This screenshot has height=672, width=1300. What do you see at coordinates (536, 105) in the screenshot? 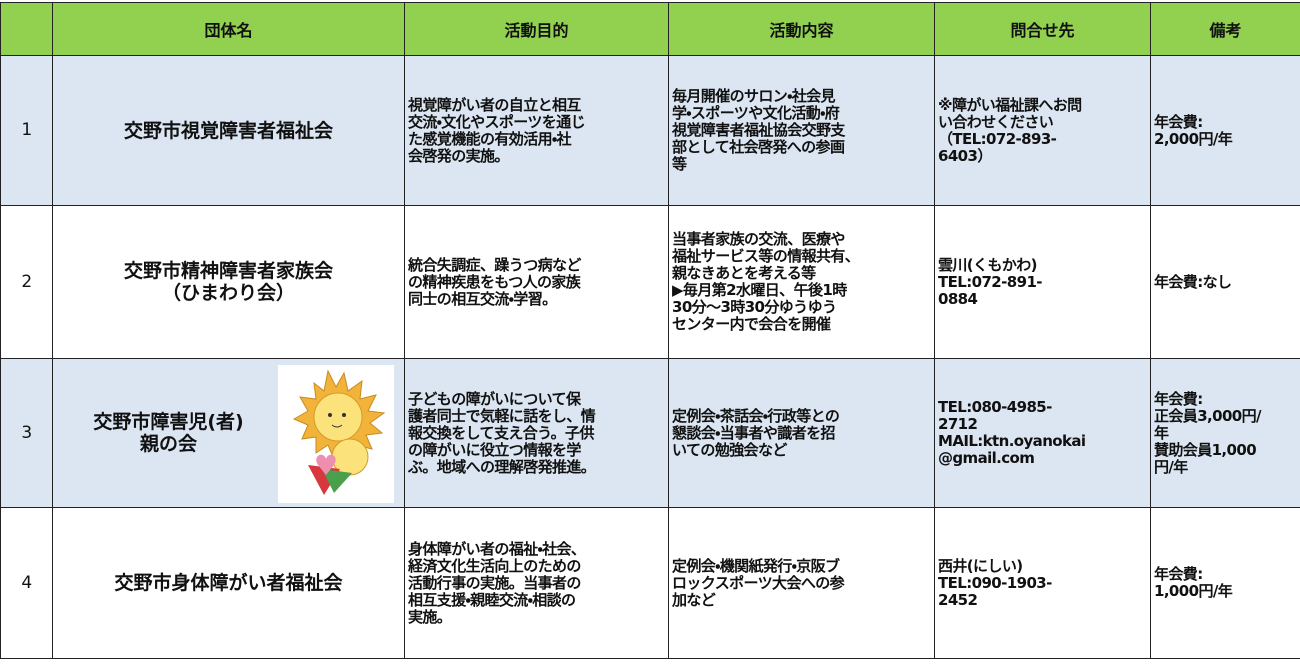
I see `text-line: 視覚障がい者の自立と相互` at bounding box center [536, 105].